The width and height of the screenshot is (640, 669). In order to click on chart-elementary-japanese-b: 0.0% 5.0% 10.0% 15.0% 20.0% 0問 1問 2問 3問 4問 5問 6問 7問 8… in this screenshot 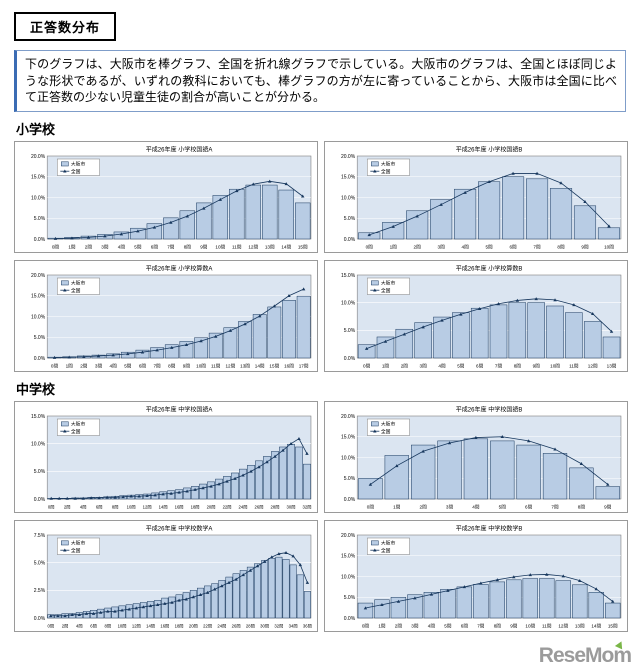, I will do `click(476, 196)`.